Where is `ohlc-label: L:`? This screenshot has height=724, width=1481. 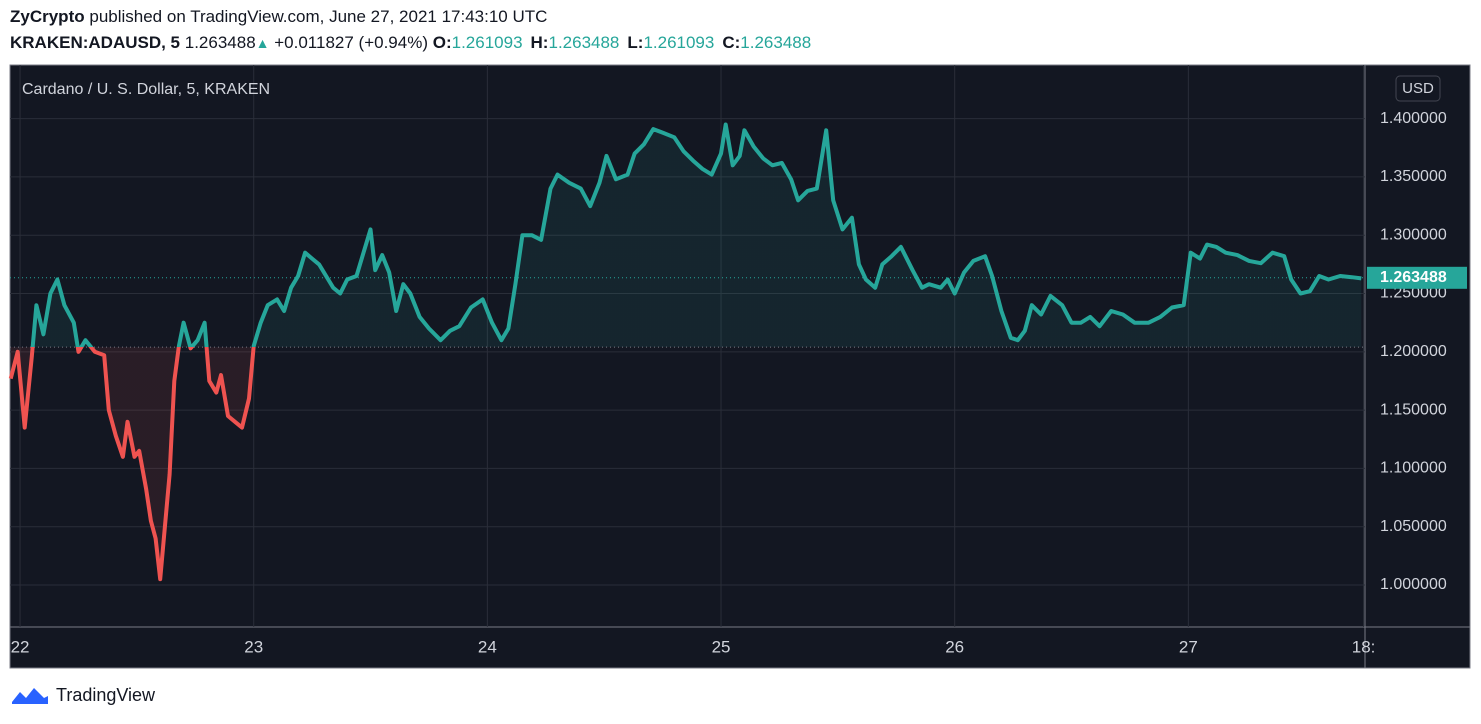
ohlc-label: L: is located at coordinates (635, 42).